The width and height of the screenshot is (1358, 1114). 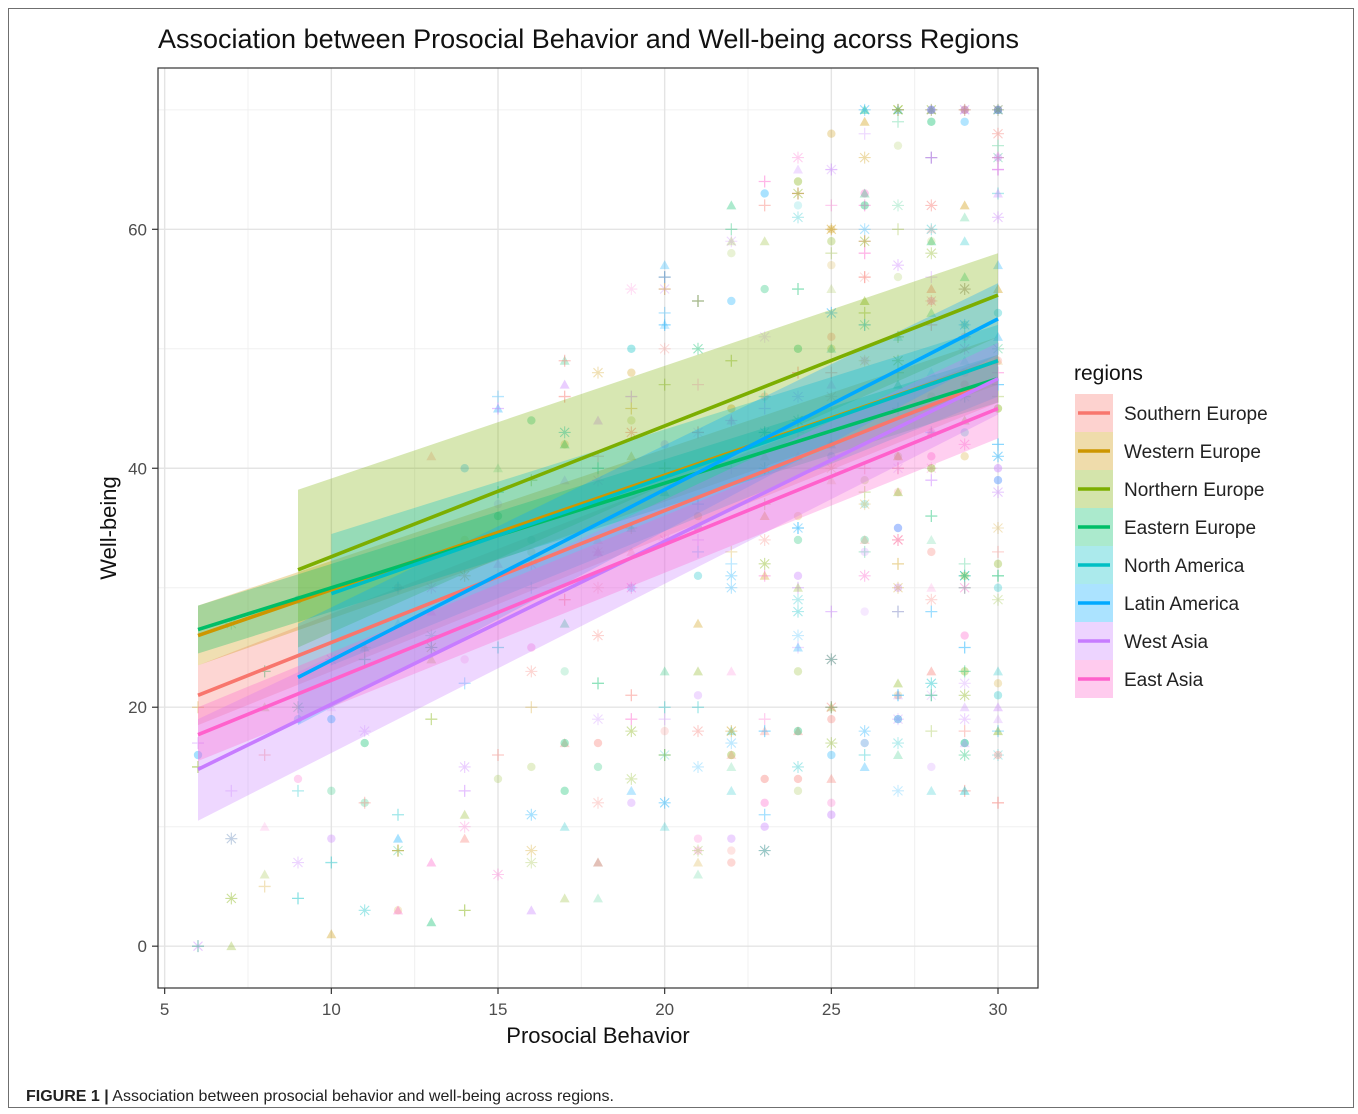 What do you see at coordinates (67, 1096) in the screenshot?
I see `caption-label: FIGURE 1 |` at bounding box center [67, 1096].